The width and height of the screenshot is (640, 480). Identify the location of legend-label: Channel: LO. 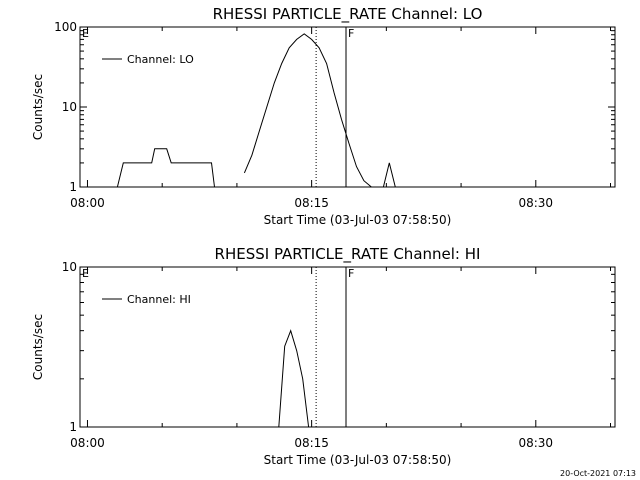
(160, 59).